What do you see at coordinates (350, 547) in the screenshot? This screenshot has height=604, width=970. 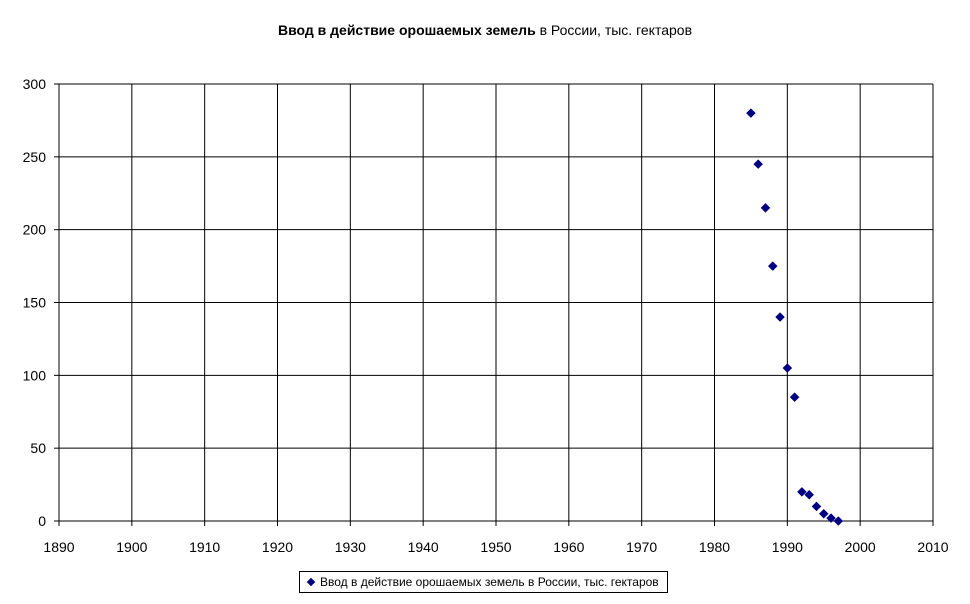 I see `x-tick-label: 1930` at bounding box center [350, 547].